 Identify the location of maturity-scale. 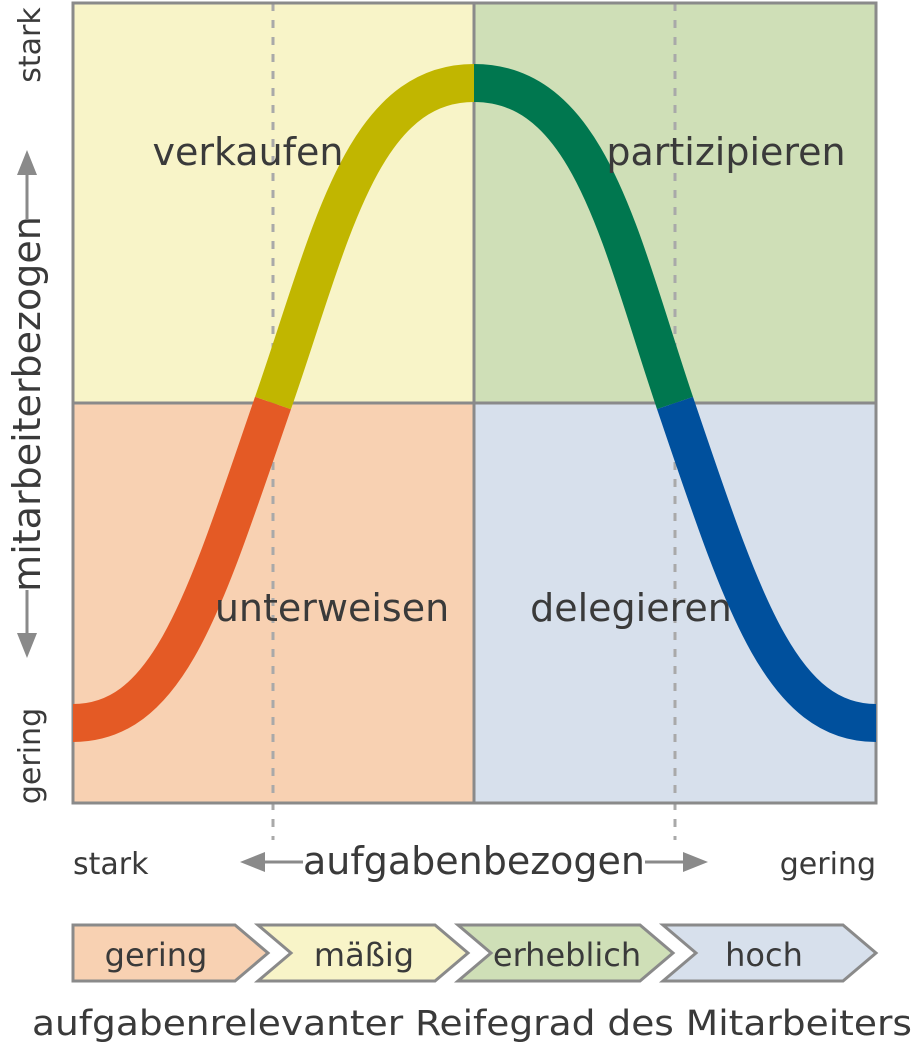
(475, 953).